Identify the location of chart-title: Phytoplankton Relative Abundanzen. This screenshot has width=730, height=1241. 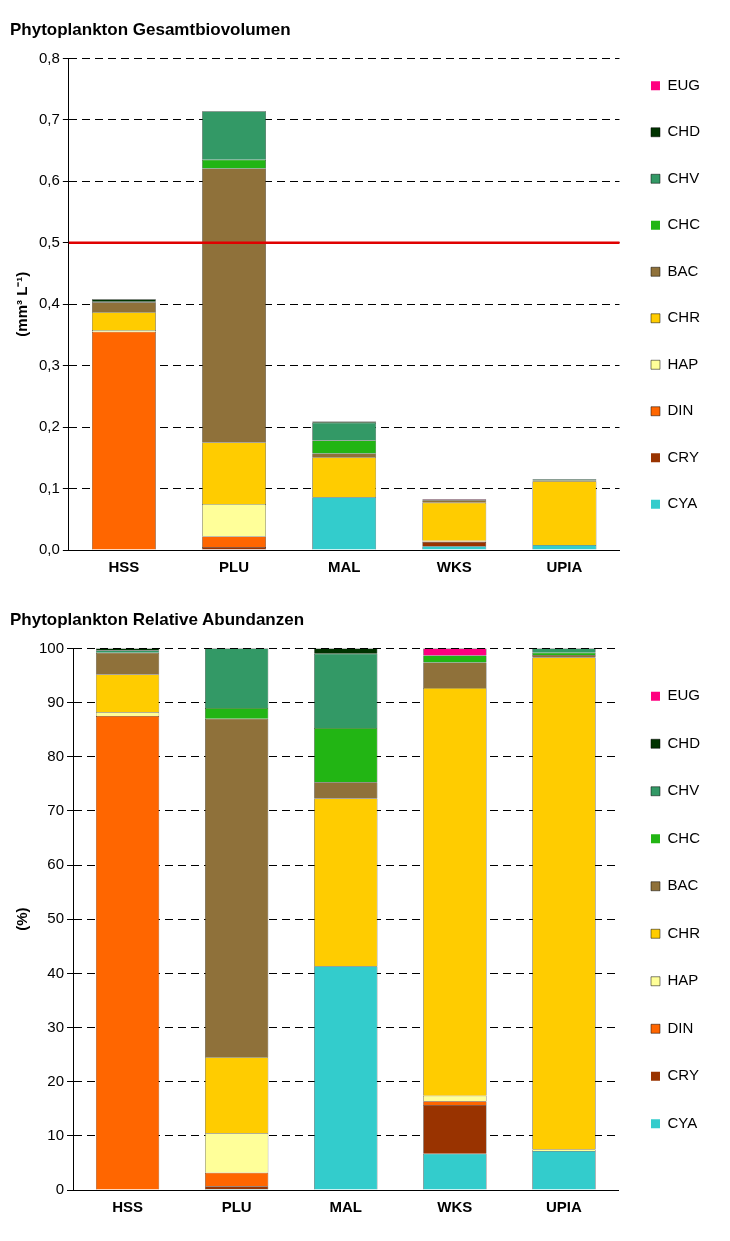
(157, 619).